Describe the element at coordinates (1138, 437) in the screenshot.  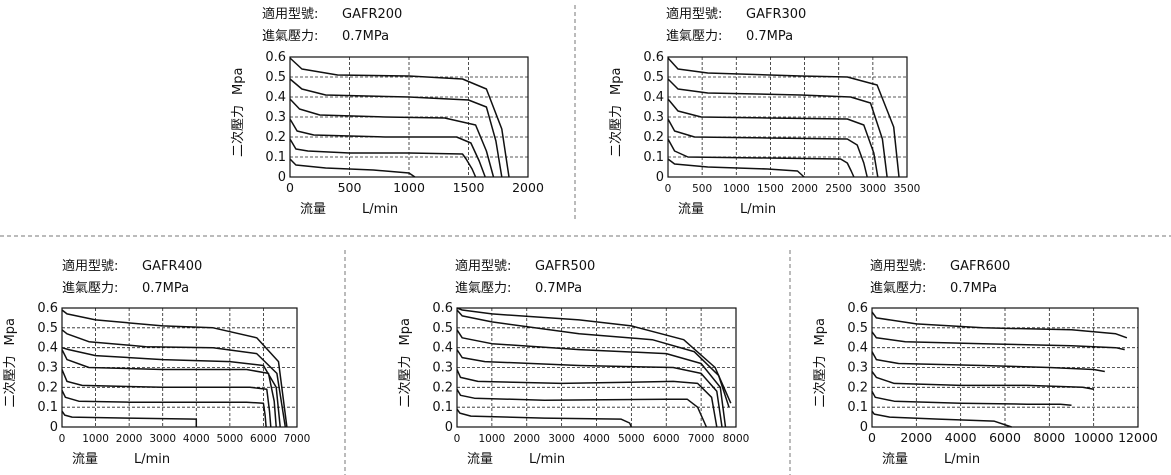
I see `x-tick-label: 12000` at that location.